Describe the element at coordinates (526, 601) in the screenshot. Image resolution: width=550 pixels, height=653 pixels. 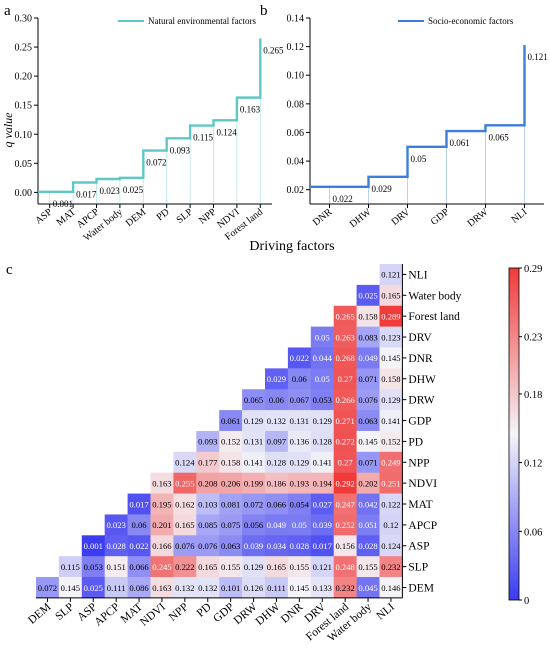
I see `colorbar-tick-label: 0` at that location.